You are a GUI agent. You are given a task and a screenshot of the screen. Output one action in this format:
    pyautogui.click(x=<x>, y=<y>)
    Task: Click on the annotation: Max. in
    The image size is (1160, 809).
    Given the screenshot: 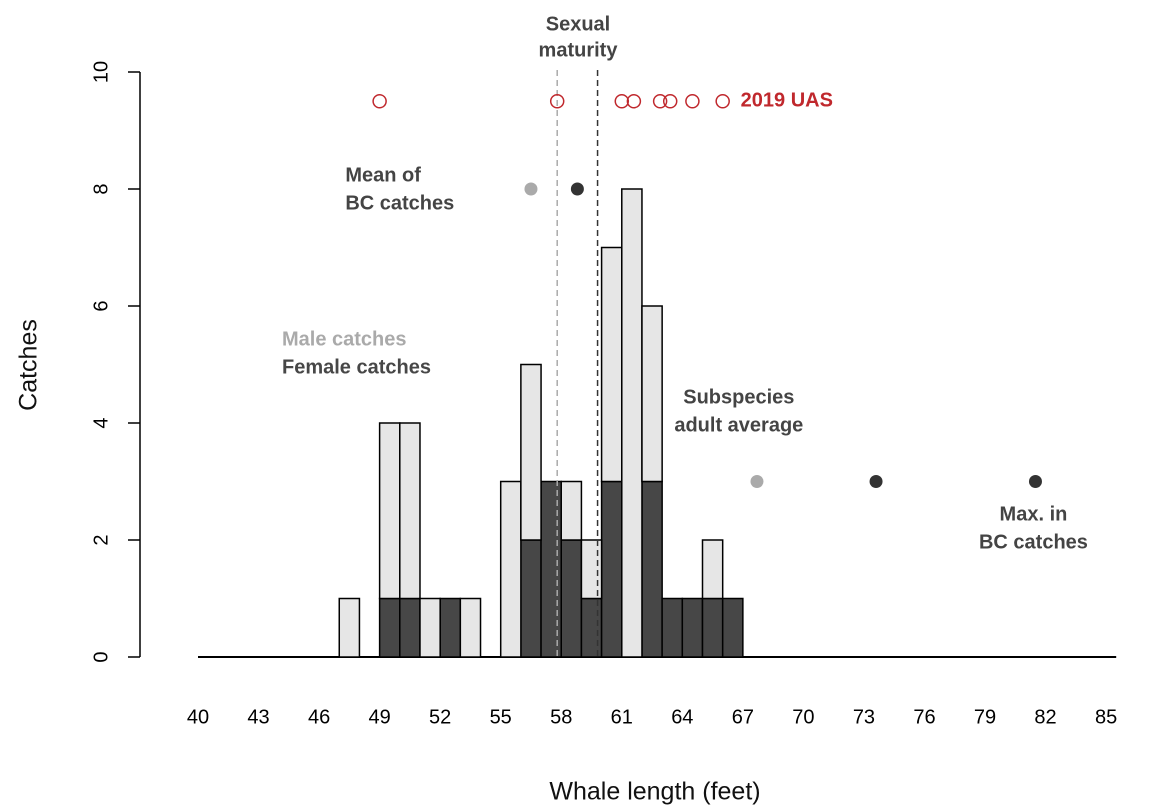 What is the action you would take?
    pyautogui.click(x=1034, y=515)
    